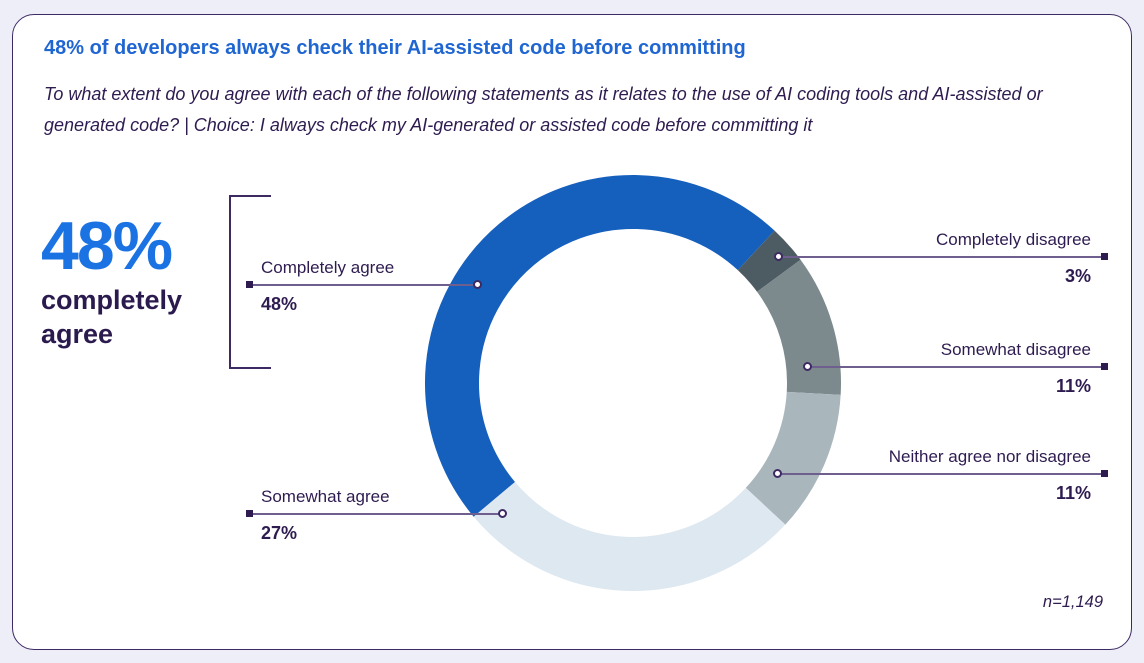  Describe the element at coordinates (1073, 493) in the screenshot. I see `slice-value-neither: 11%` at that location.